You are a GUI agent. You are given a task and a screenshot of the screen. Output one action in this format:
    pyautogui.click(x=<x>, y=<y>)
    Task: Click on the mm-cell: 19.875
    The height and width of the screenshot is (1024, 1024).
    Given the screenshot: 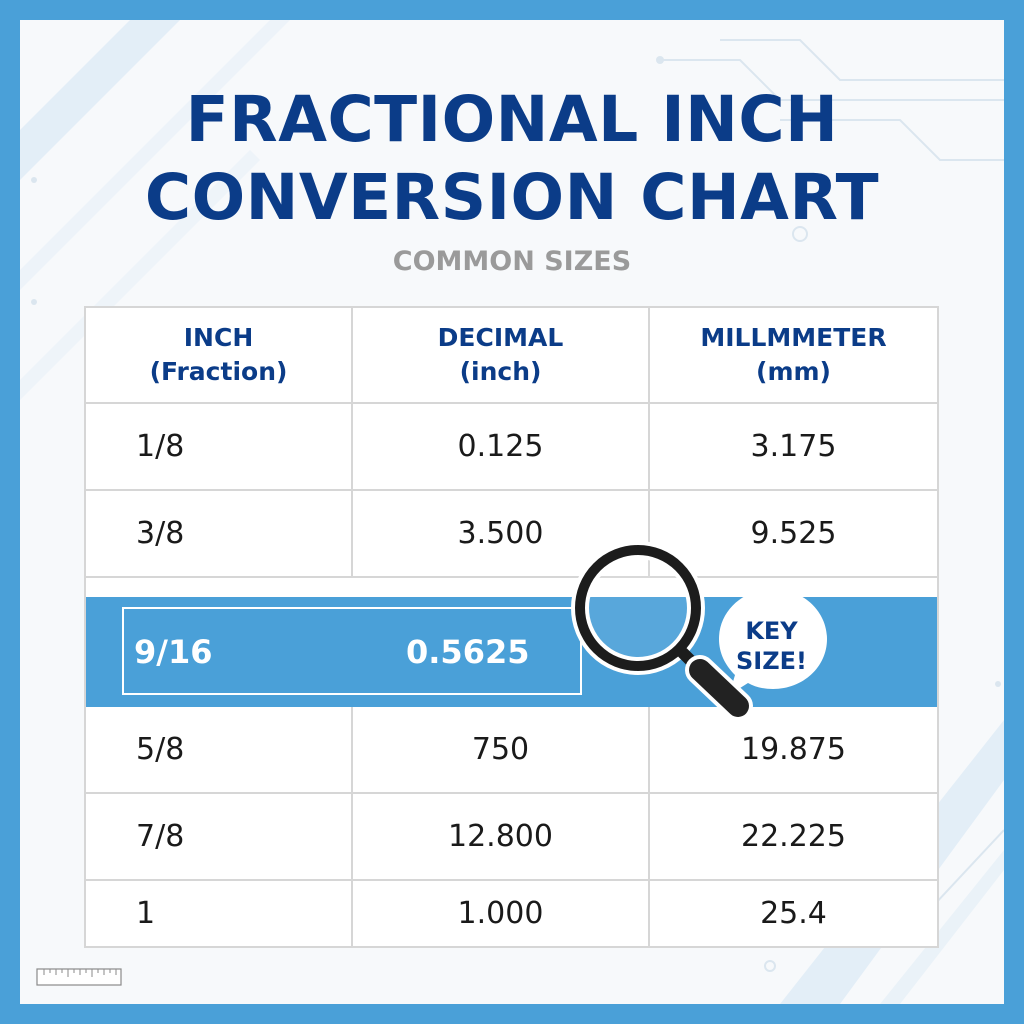 What is the action you would take?
    pyautogui.click(x=792, y=749)
    